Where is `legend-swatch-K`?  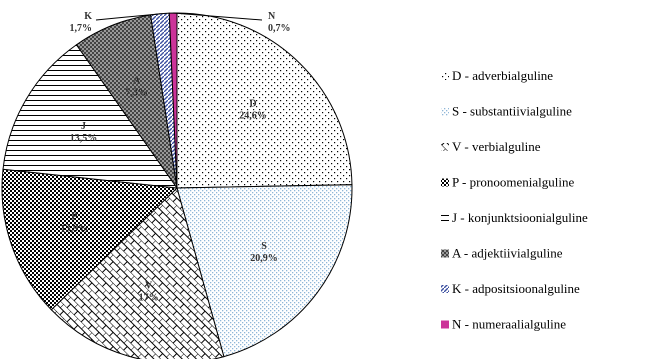
legend-swatch-K is located at coordinates (445, 289).